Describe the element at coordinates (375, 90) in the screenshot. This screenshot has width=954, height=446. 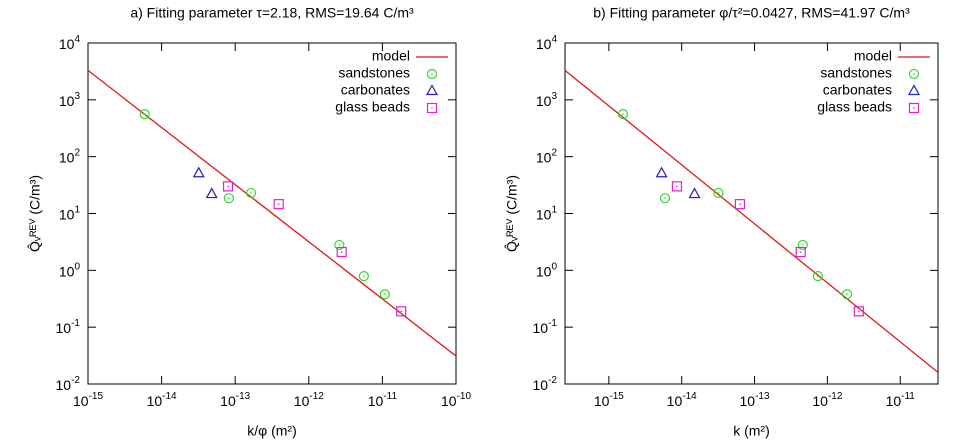
I see `legend-label: carbonates` at that location.